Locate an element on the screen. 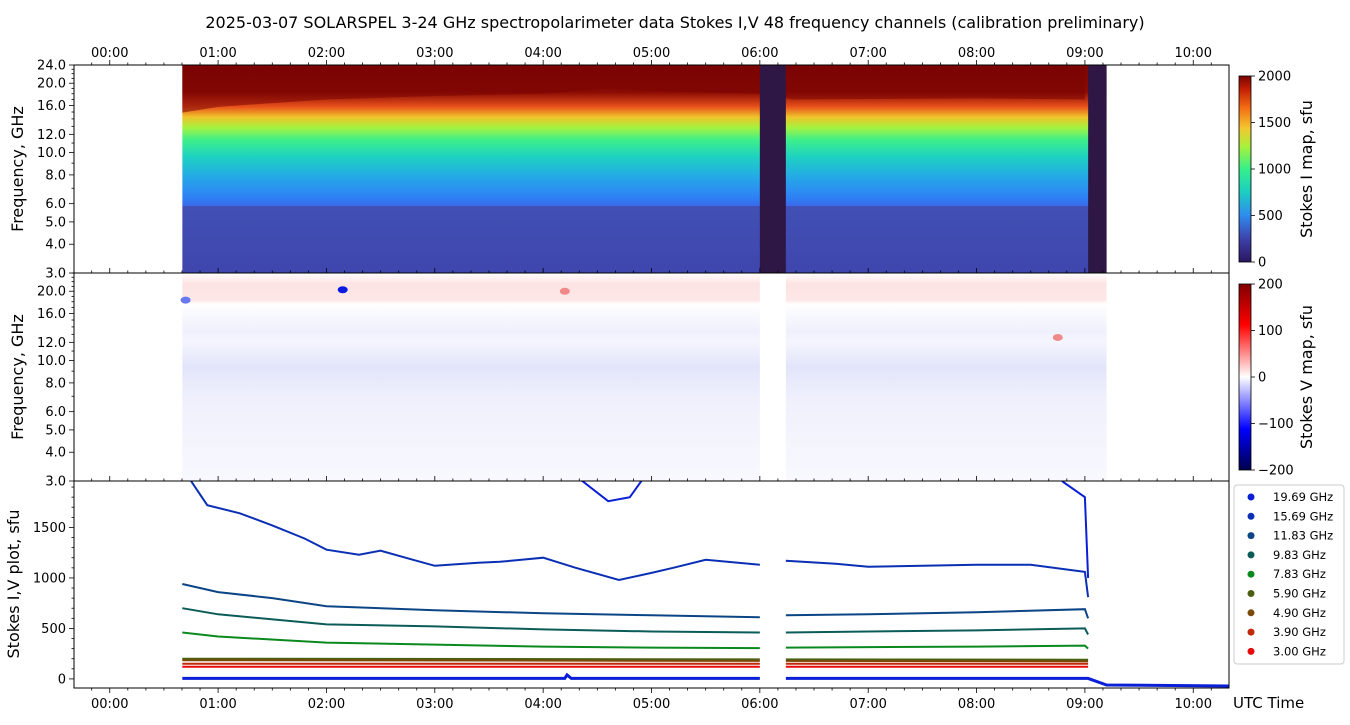 The height and width of the screenshot is (725, 1350). stokes-i-y-ticks: 3.0 4.0 5.0 6.0 8.0 10.0 12.0 16.0 20.0 24.0 is located at coordinates (55, 170).